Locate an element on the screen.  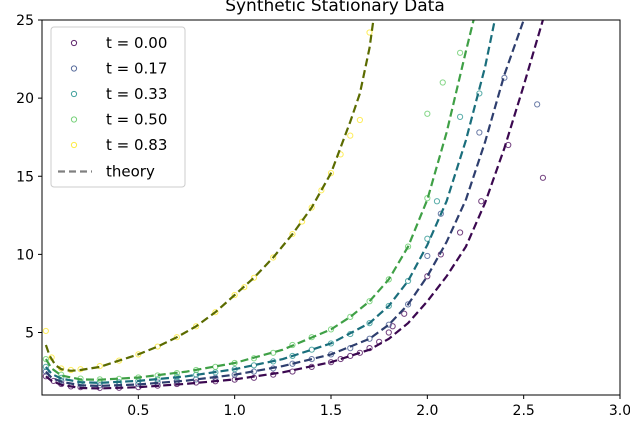
legend-label: t = 0.83 is located at coordinates (136, 145).